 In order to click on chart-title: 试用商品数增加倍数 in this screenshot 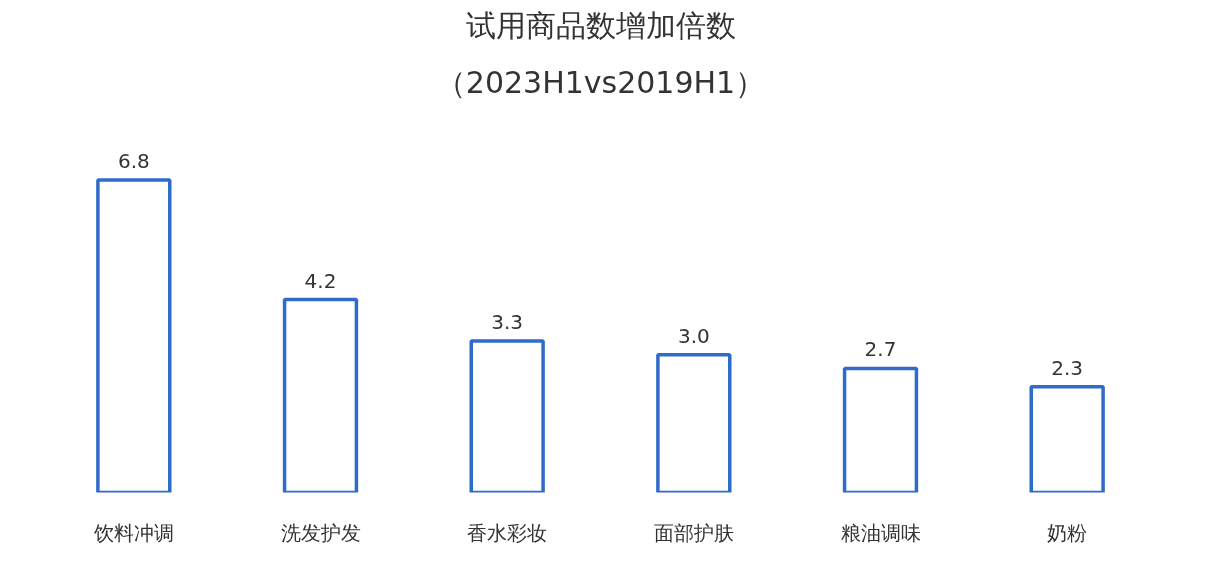, I will do `click(600, 25)`.